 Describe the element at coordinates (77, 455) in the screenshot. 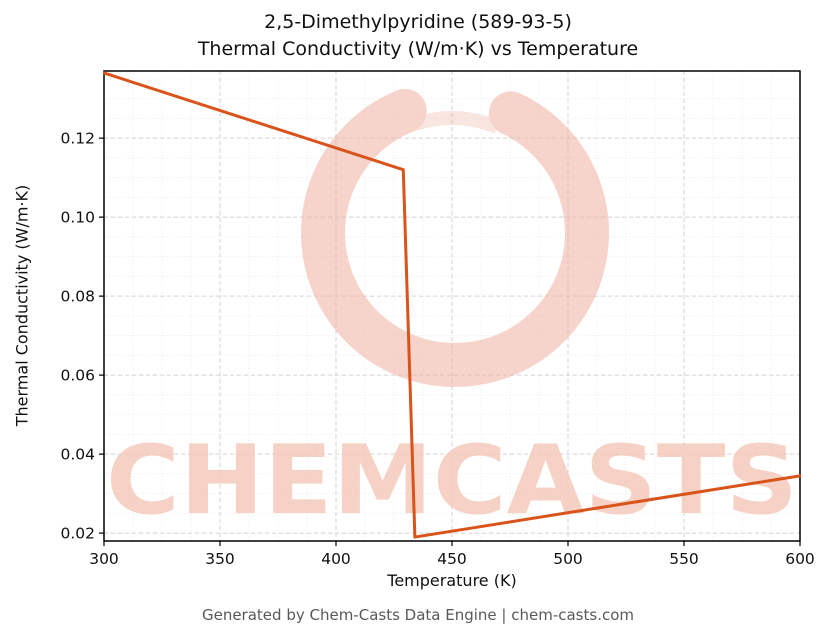

I see `svg-text: 0.04` at that location.